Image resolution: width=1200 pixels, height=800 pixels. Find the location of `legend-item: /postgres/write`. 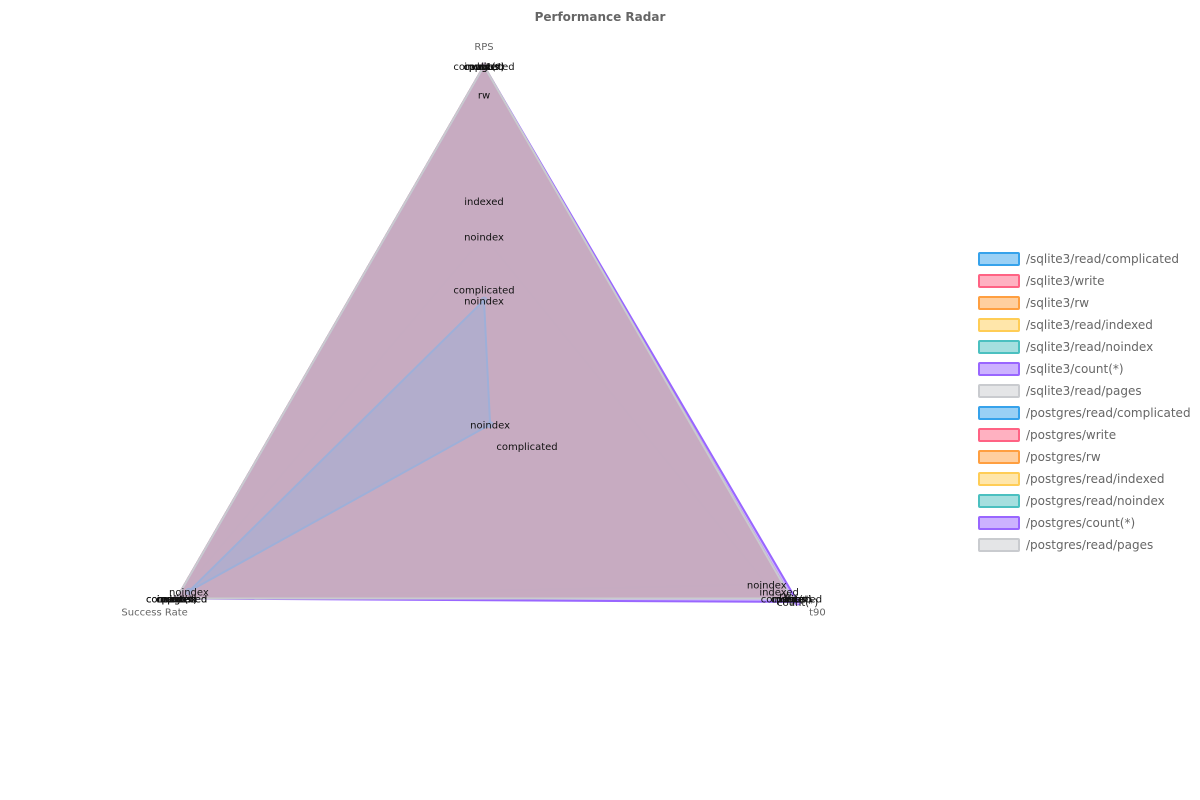

legend-item: /postgres/write is located at coordinates (1088, 435).